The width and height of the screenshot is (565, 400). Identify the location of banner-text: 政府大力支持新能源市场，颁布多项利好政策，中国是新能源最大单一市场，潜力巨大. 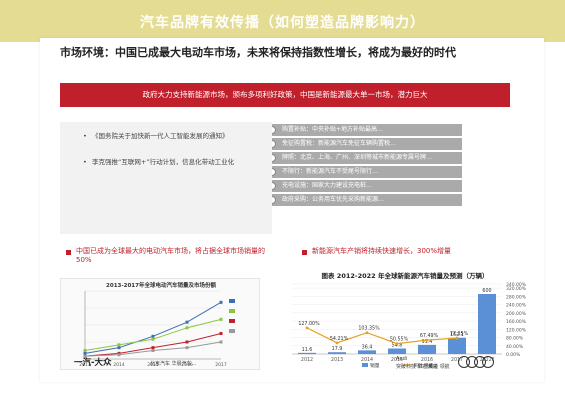
(285, 94).